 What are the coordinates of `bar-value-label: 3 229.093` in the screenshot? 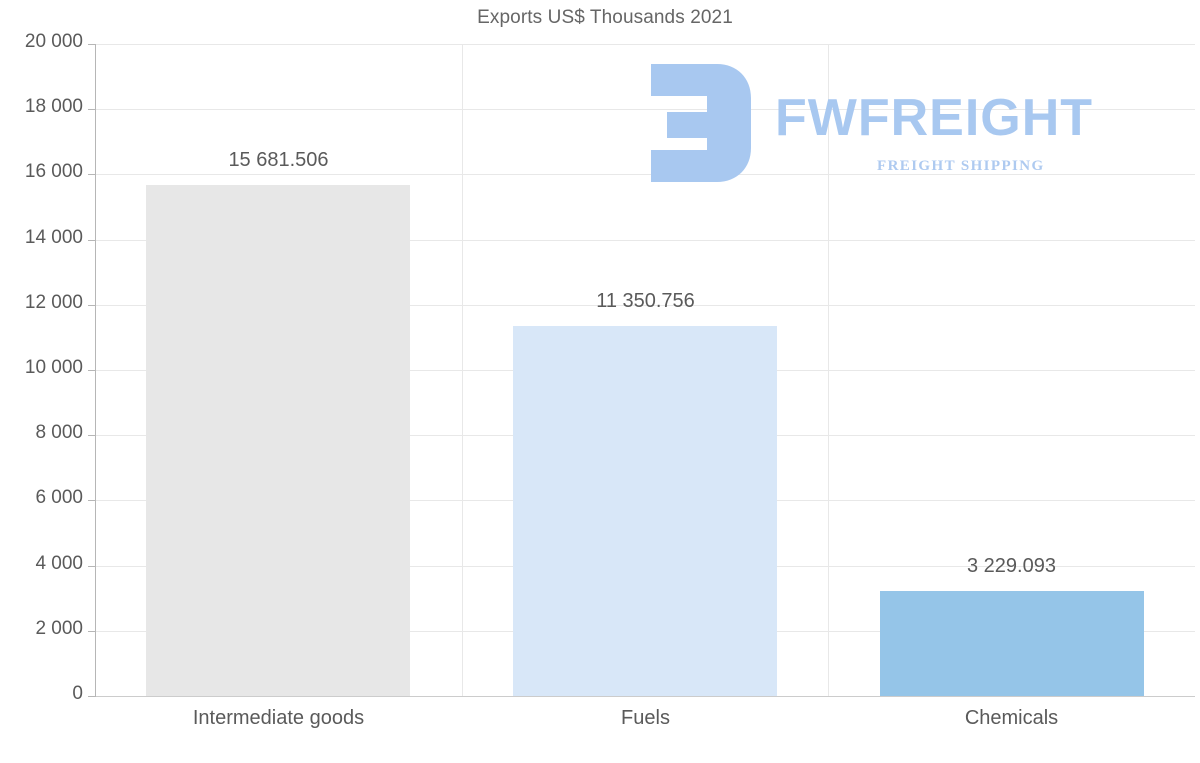 It's located at (1011, 566).